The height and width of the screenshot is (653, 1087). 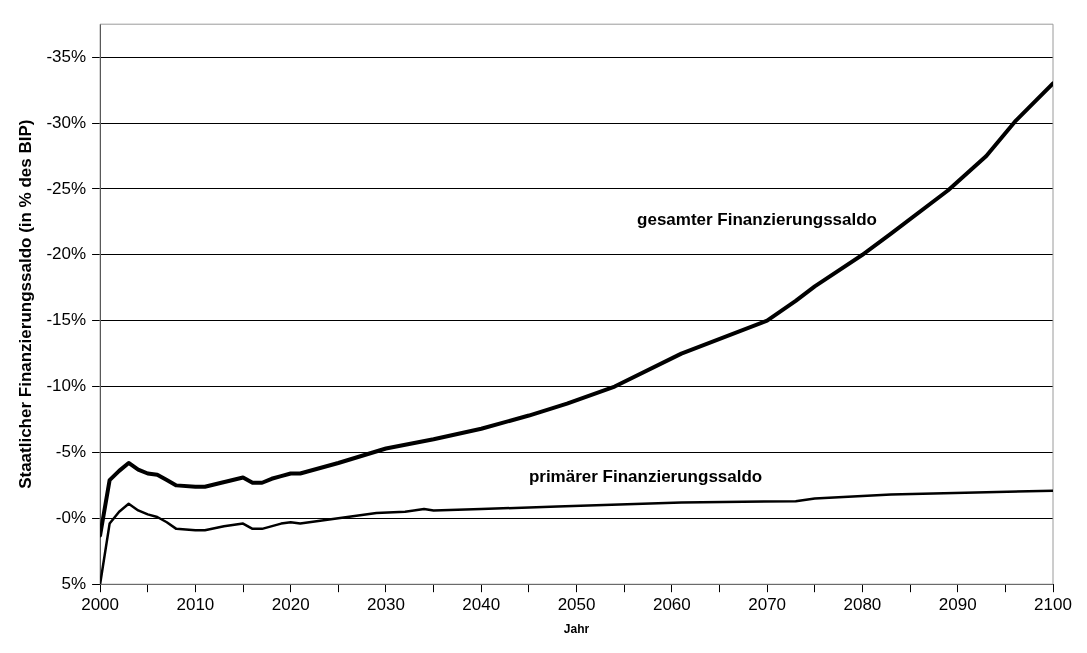 What do you see at coordinates (100, 605) in the screenshot?
I see `x-tick-label: 2000` at bounding box center [100, 605].